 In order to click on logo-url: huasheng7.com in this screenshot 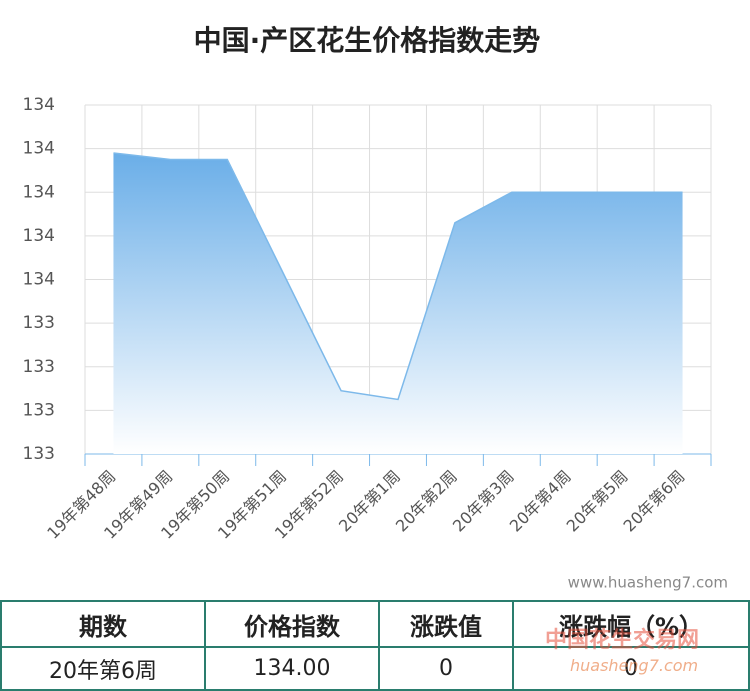, I will do `click(634, 665)`.